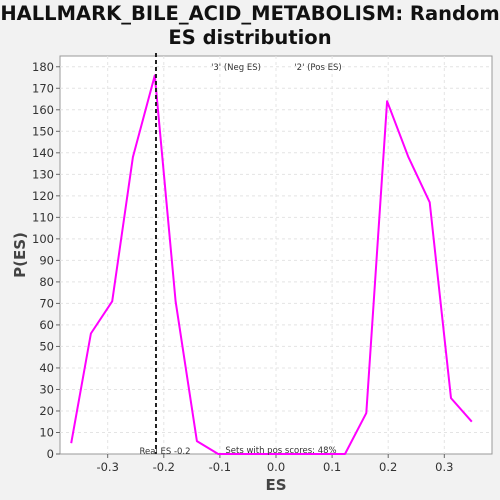 The image size is (500, 500). I want to click on x-ticks: -0.3 -0.2 -0.1 0.0 0.1 0.2 0.3, so click(274, 464).